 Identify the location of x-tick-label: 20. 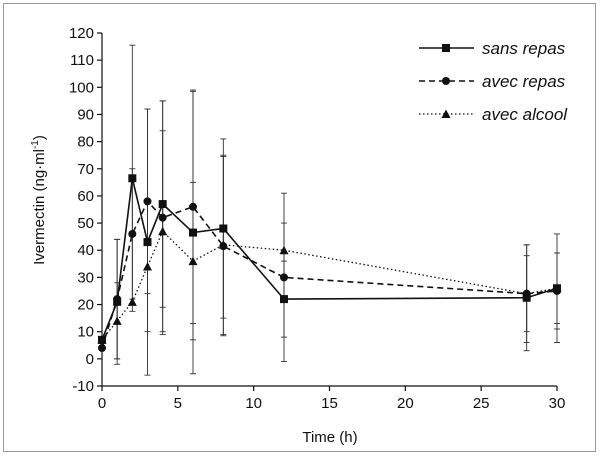
(405, 403).